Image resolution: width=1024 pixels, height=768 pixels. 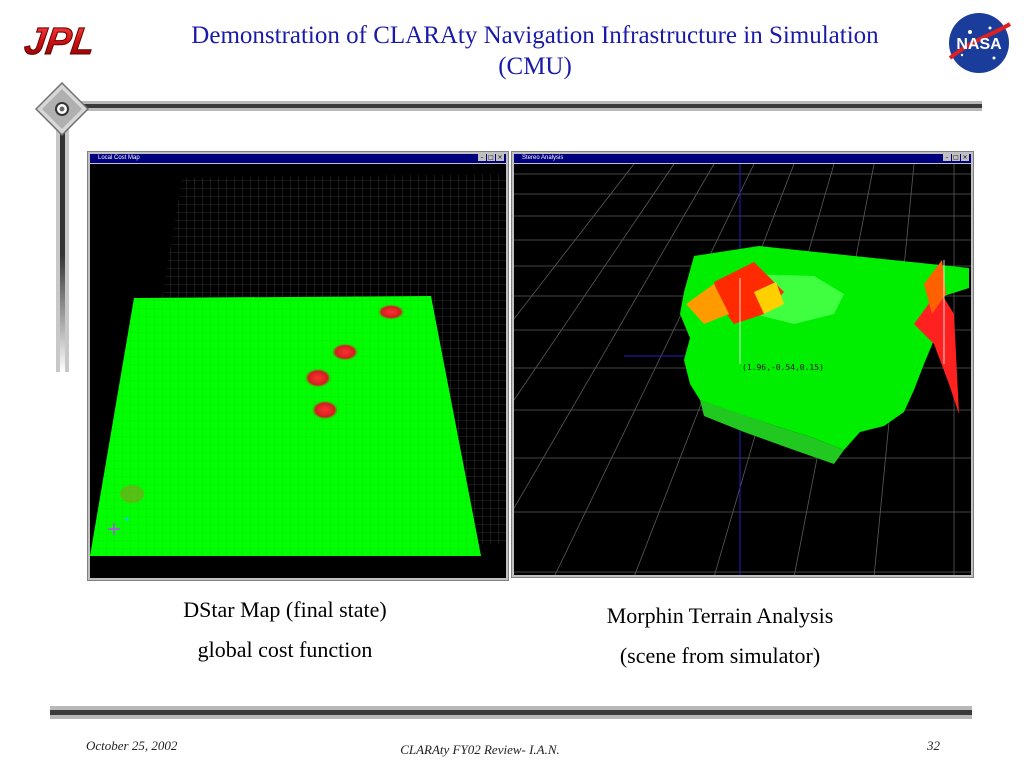 What do you see at coordinates (285, 609) in the screenshot?
I see `caption-line-1: DStar Map (final state)` at bounding box center [285, 609].